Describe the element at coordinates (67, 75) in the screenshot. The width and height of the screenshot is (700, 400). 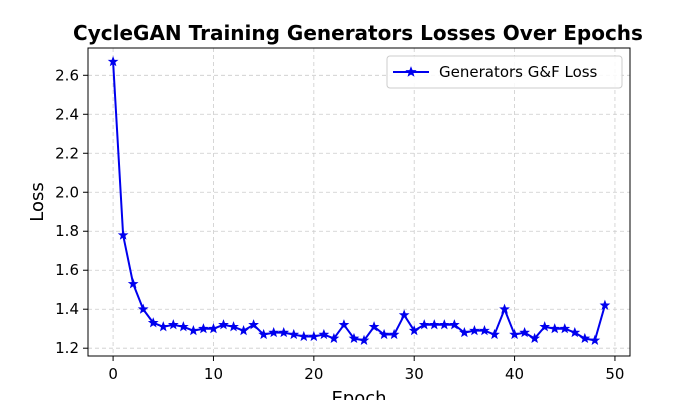
I see `y-tick-label: 2.6` at that location.